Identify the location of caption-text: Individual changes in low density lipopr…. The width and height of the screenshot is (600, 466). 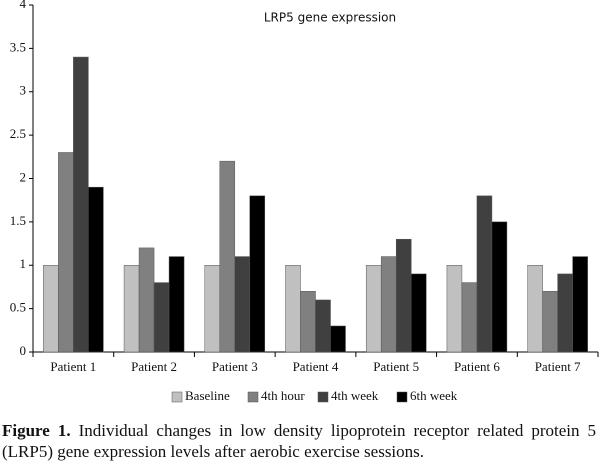
(299, 441).